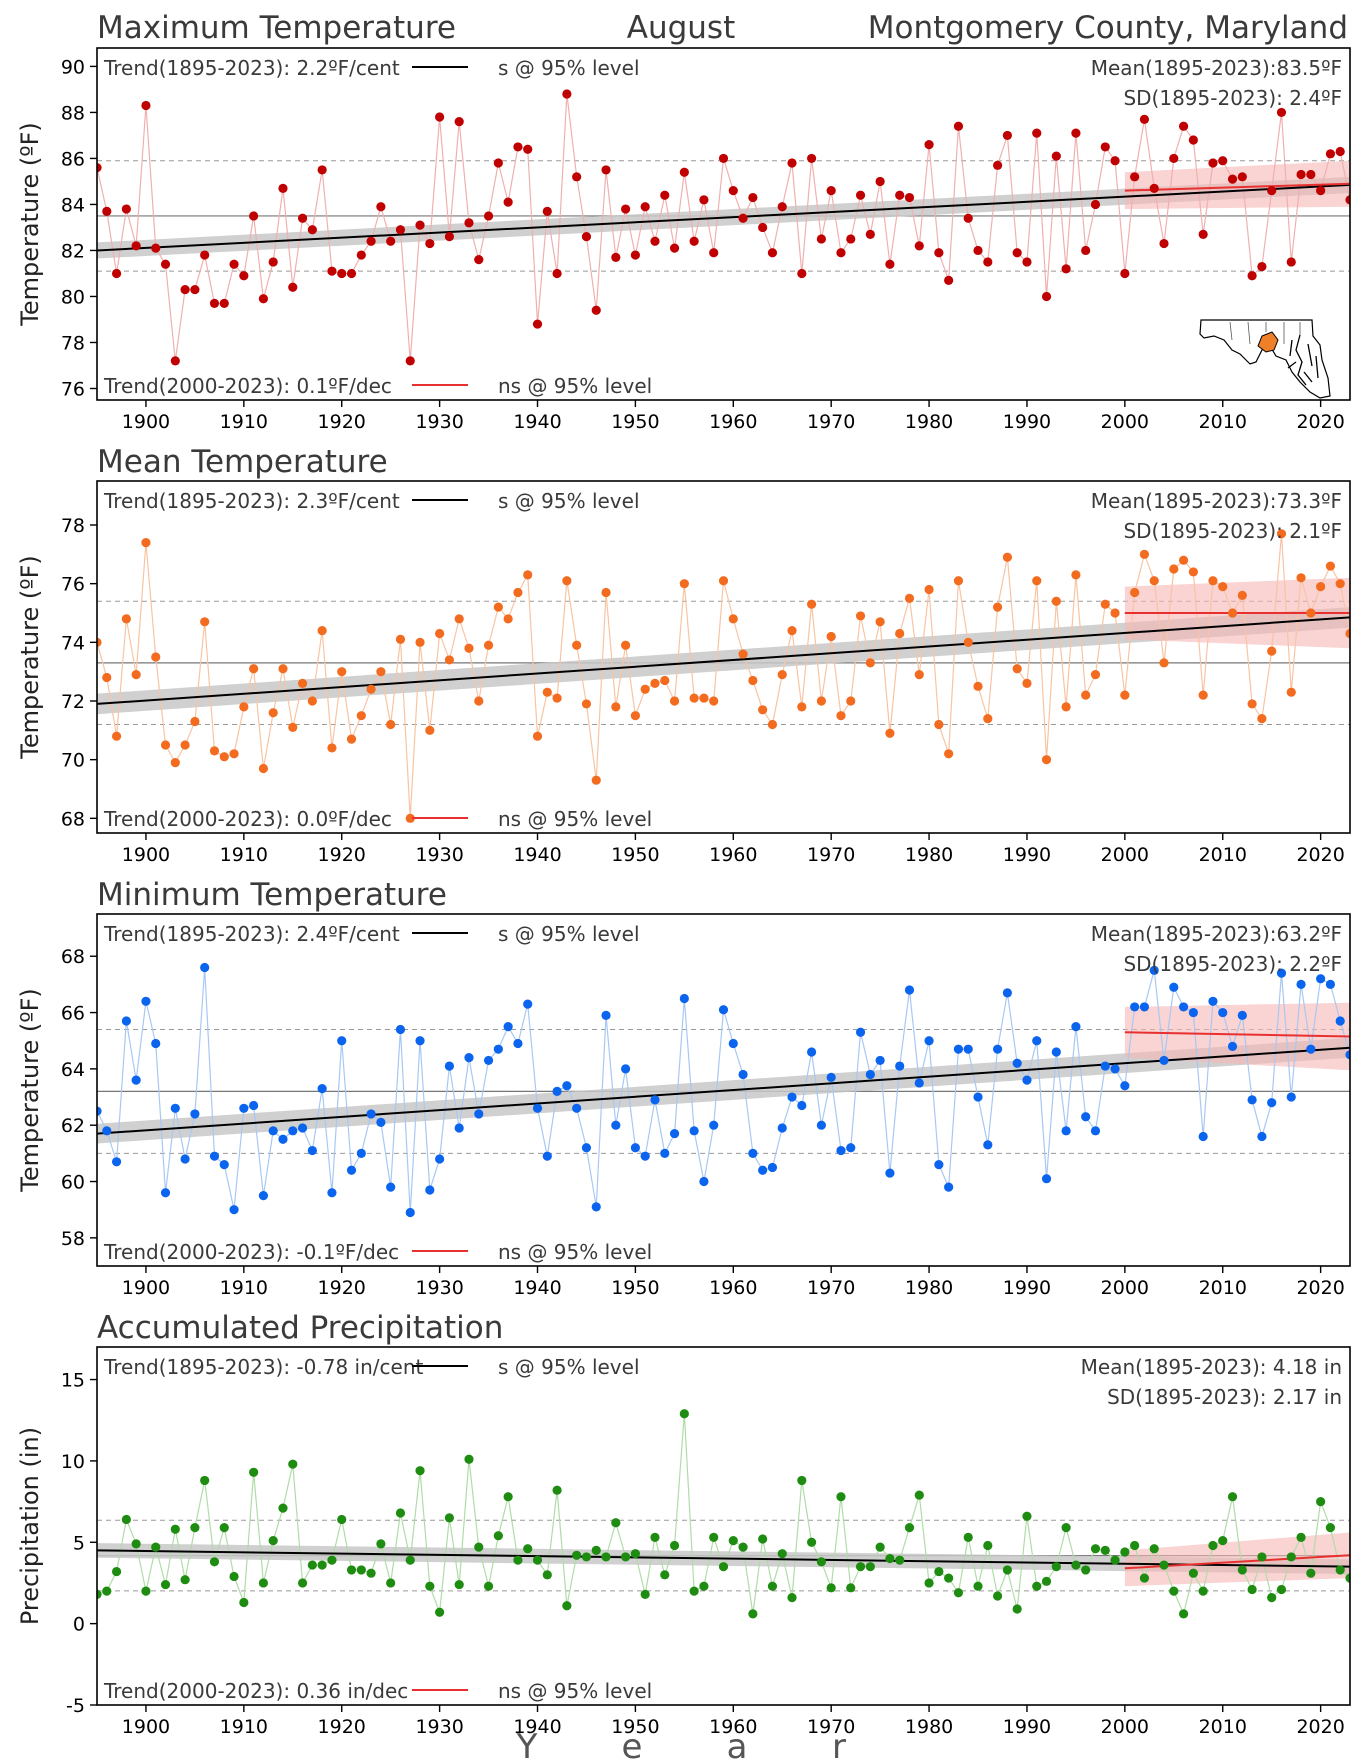 This screenshot has height=1760, width=1360. Describe the element at coordinates (439, 422) in the screenshot. I see `x-tick-label: 1930` at that location.